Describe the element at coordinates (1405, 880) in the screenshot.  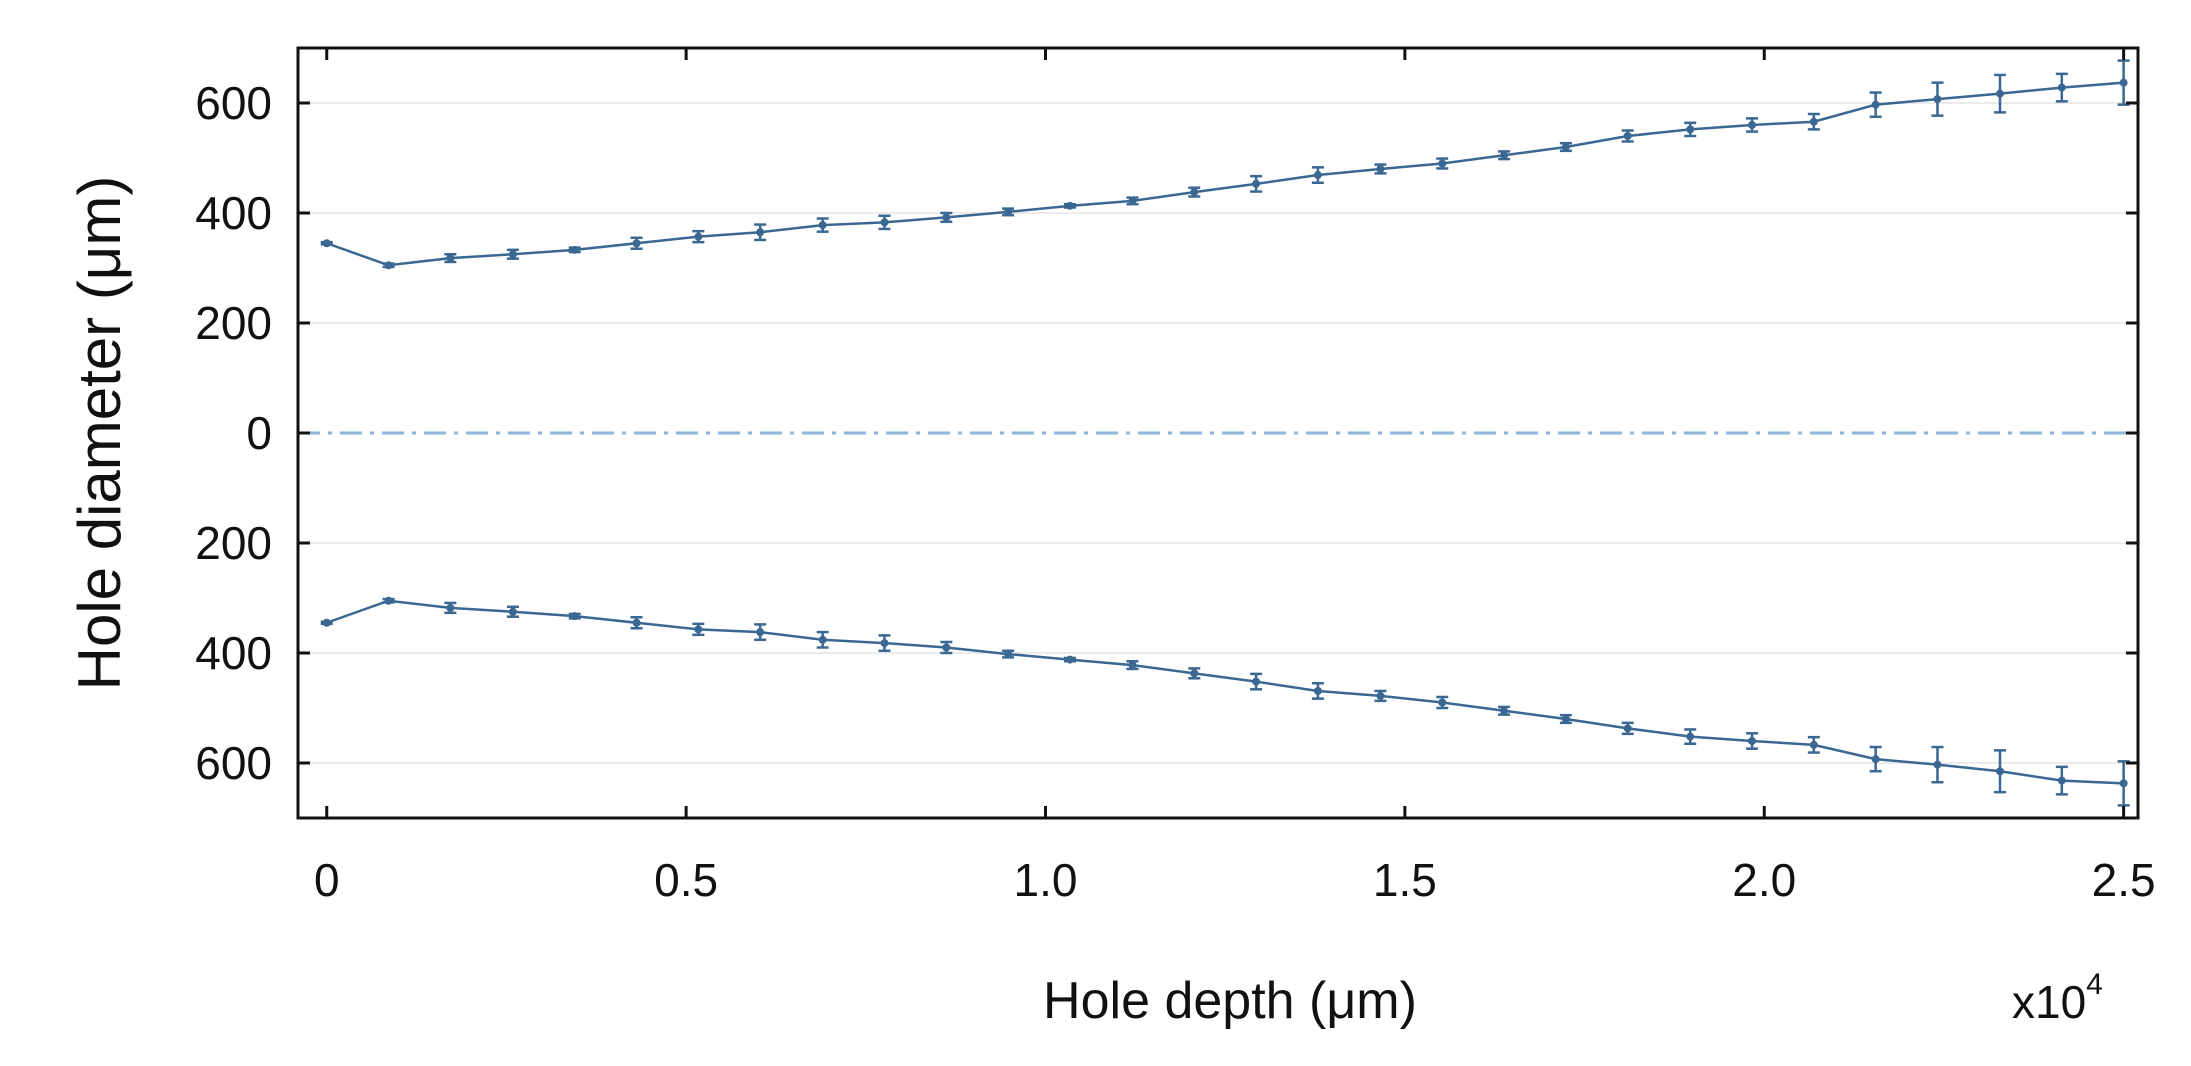
I see `x-tick-label: 1.5` at that location.